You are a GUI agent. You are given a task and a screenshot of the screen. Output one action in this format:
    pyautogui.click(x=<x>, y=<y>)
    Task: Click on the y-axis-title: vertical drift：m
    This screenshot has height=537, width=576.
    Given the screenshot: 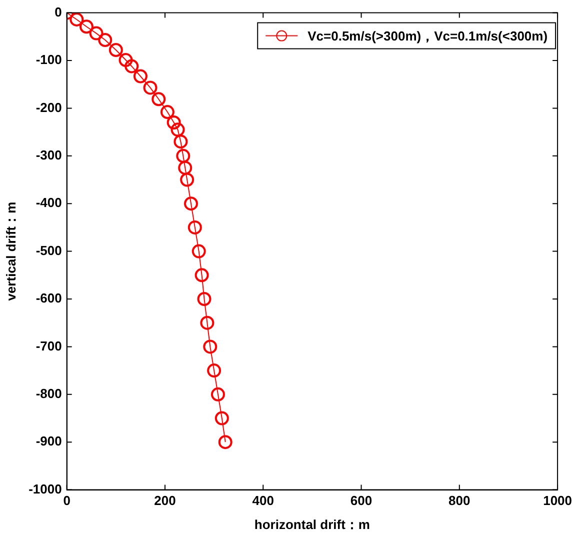 What is the action you would take?
    pyautogui.click(x=10, y=251)
    